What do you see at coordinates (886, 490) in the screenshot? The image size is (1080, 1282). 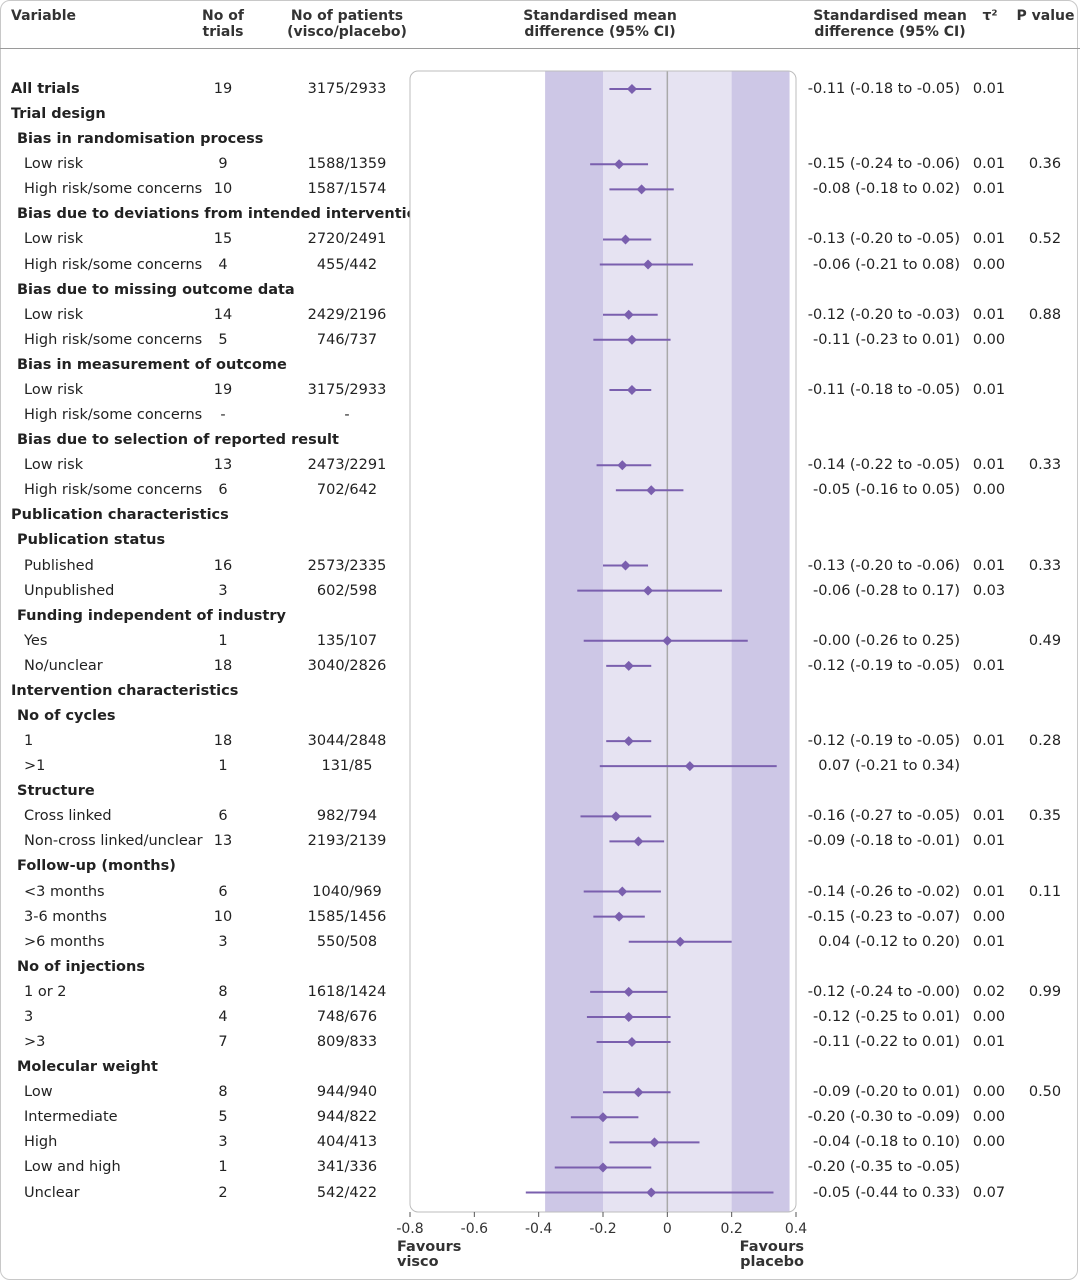 I see `smd-ci-cell: -0.05 (-0.16 to 0.05)` at bounding box center [886, 490].